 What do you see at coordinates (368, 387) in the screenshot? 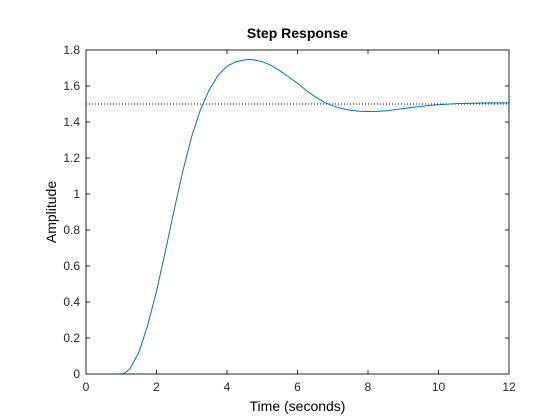
I see `x-tick-label: 8` at bounding box center [368, 387].